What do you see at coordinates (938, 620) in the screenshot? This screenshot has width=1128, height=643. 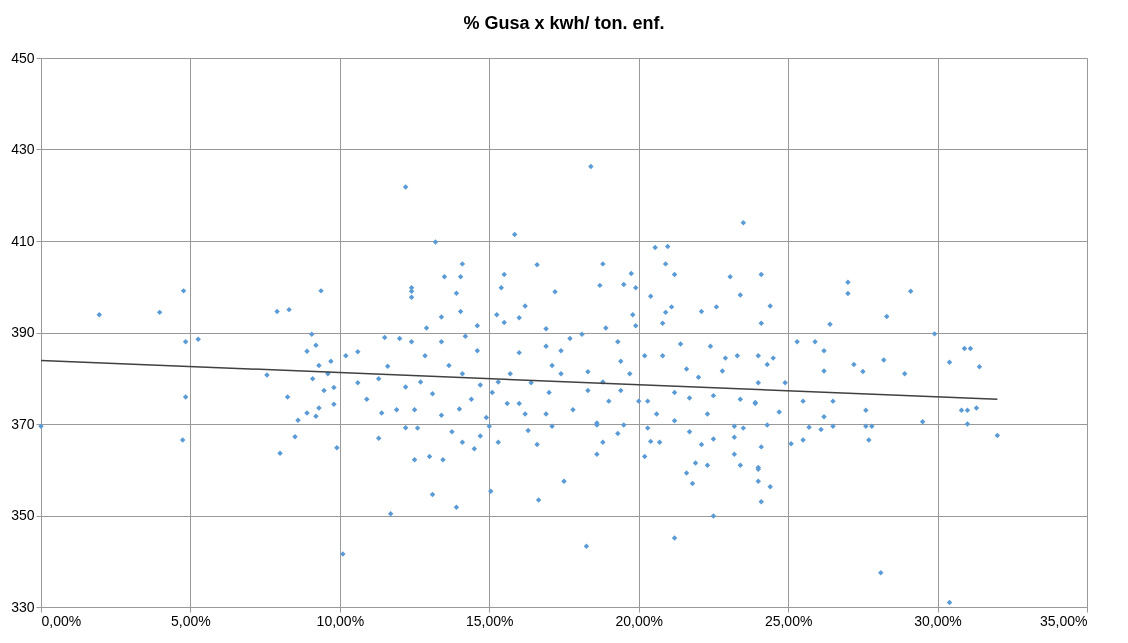 I see `x-tick-label: 30,00%` at bounding box center [938, 620].